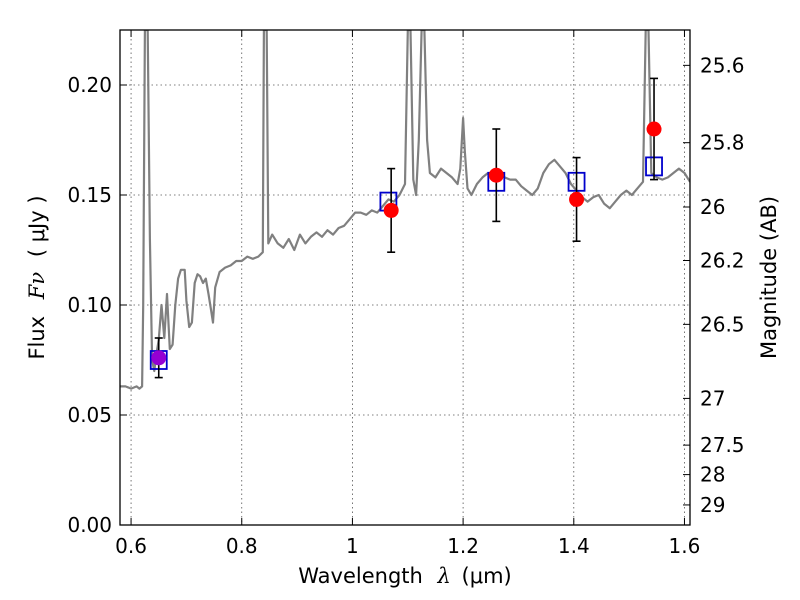  Describe the element at coordinates (131, 546) in the screenshot. I see `x-tick-label: 0.6` at that location.